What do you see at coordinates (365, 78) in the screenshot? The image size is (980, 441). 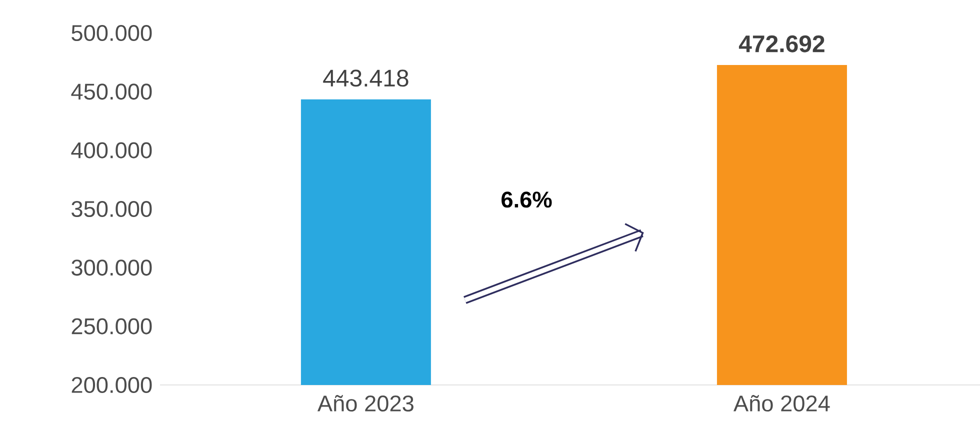 I see `data-label: 443.418` at bounding box center [365, 78].